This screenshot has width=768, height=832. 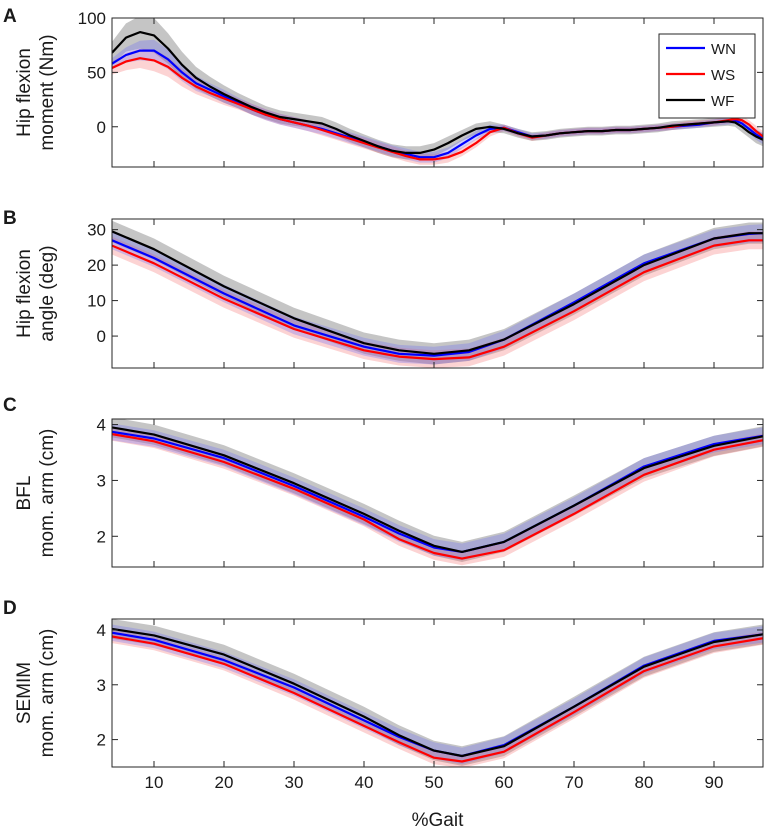 I want to click on legend-label-WF: WF, so click(x=722, y=101).